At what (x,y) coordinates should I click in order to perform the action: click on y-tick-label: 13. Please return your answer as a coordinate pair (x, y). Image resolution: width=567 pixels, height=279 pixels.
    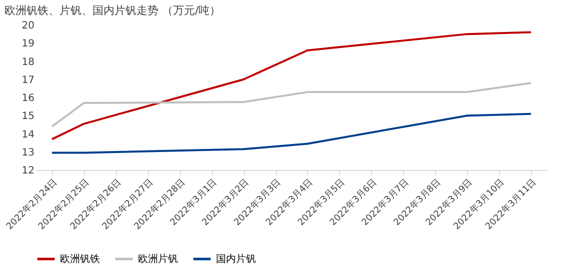
    Looking at the image, I should click on (28, 152).